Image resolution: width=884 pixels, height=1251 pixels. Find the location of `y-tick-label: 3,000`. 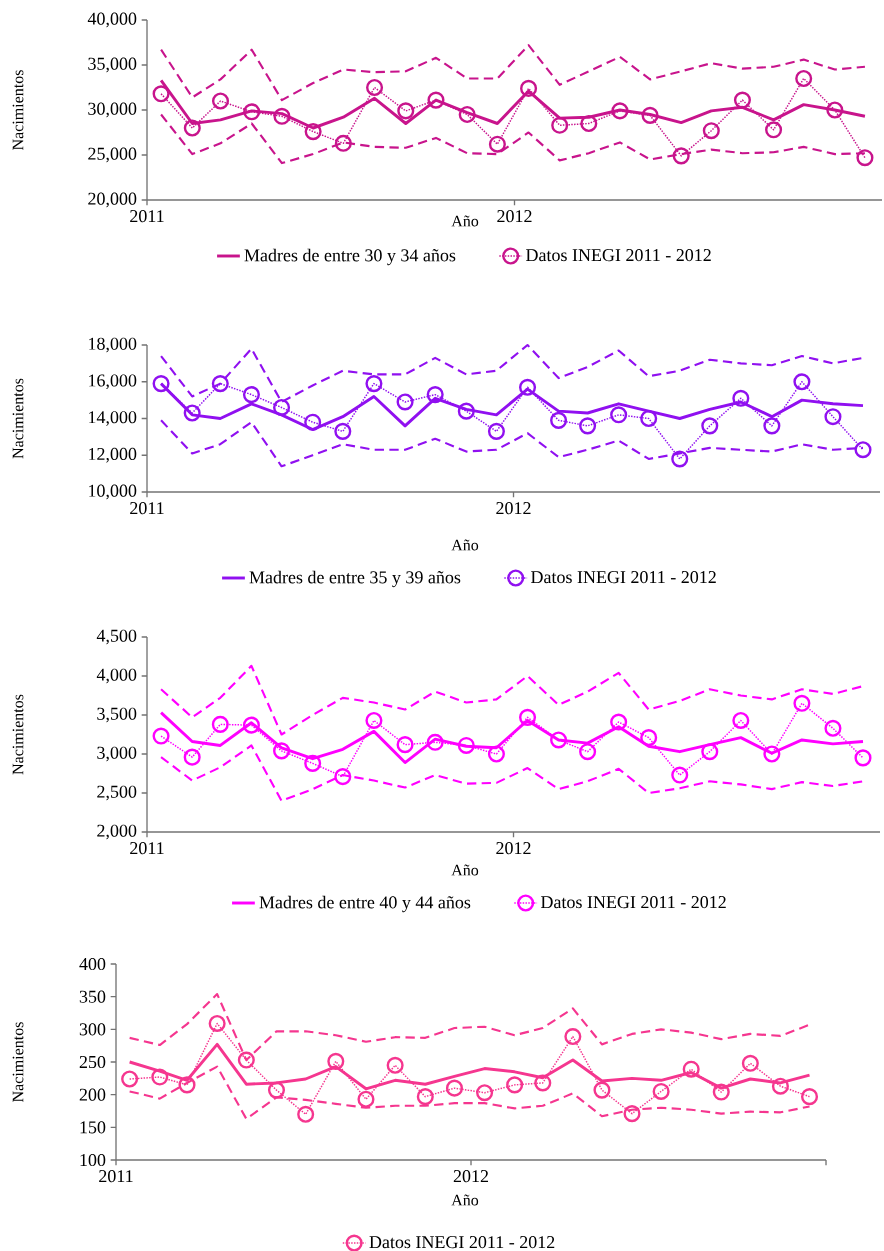

y-tick-label: 3,000 is located at coordinates (117, 754).